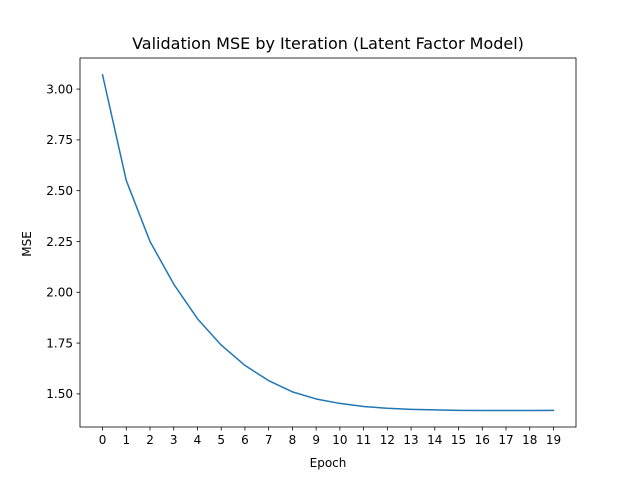  Describe the element at coordinates (59, 89) in the screenshot. I see `y-tick-label: 3.00` at that location.